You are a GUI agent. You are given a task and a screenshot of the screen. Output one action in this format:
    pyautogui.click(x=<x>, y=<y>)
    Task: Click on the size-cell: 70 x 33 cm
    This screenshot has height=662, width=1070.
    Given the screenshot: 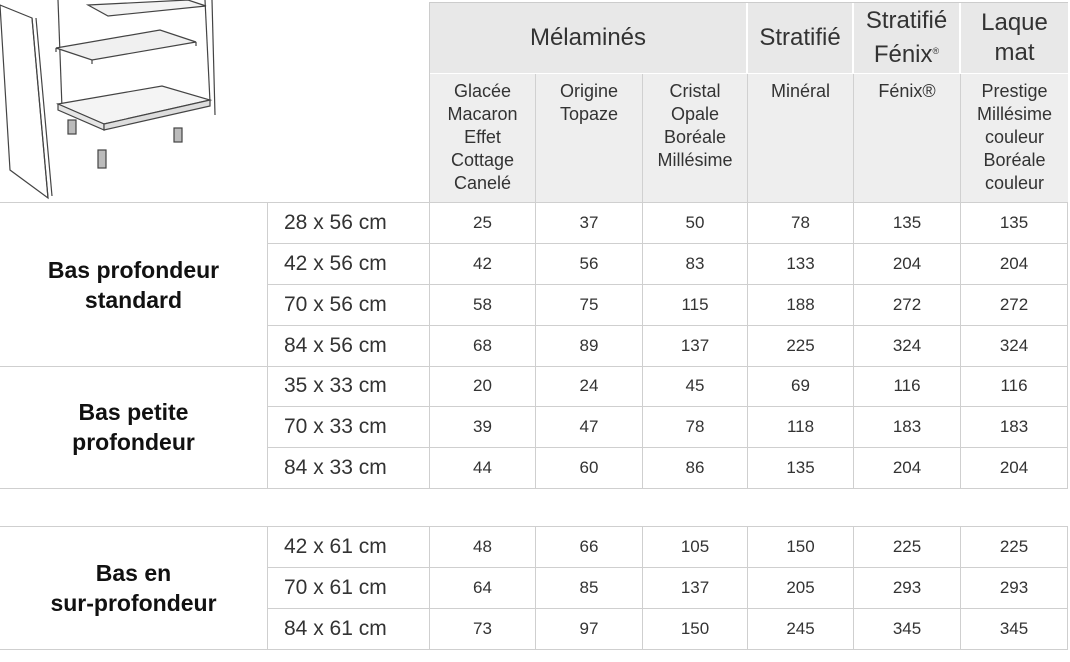 What is the action you would take?
    pyautogui.click(x=348, y=427)
    